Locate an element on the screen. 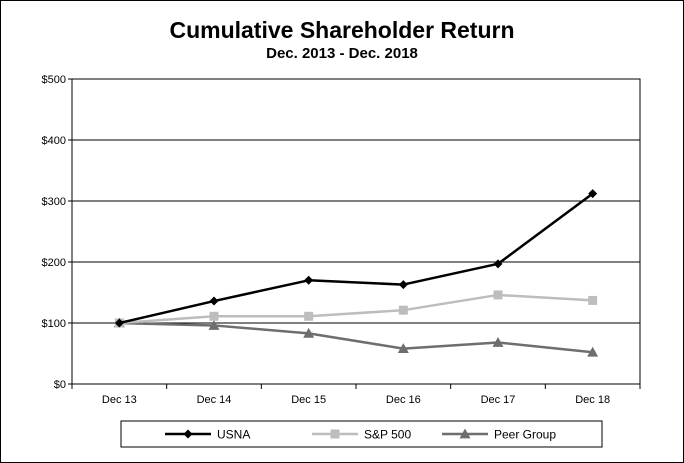 The image size is (684, 463). y-tick-label: $500 is located at coordinates (54, 80).